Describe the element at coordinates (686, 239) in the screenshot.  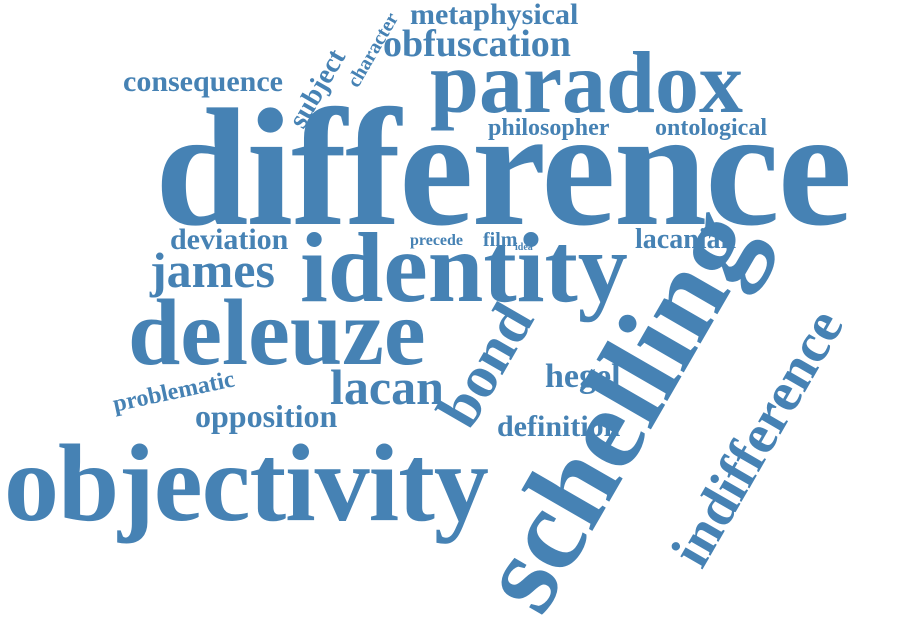
I see `word-lacanian: lacanian` at that location.